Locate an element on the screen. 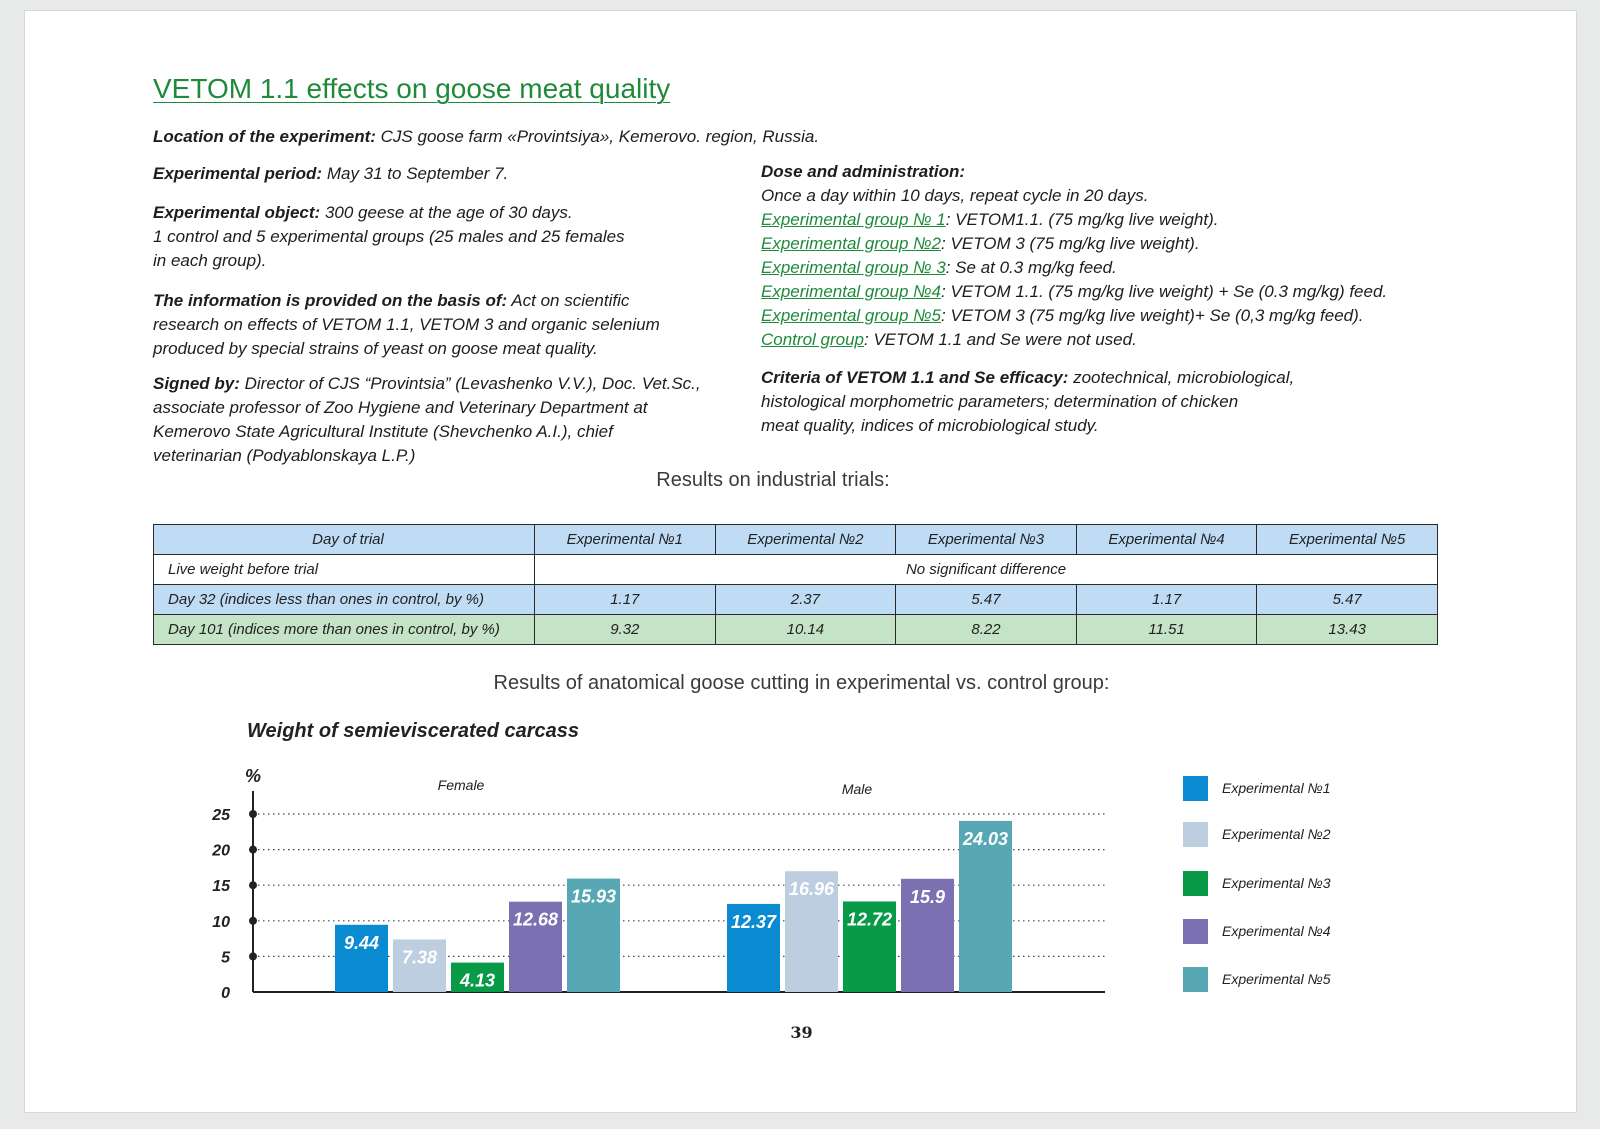 The image size is (1600, 1129). signed-line4: veterinarian (Podyablonskaya L.P.) is located at coordinates (284, 455).